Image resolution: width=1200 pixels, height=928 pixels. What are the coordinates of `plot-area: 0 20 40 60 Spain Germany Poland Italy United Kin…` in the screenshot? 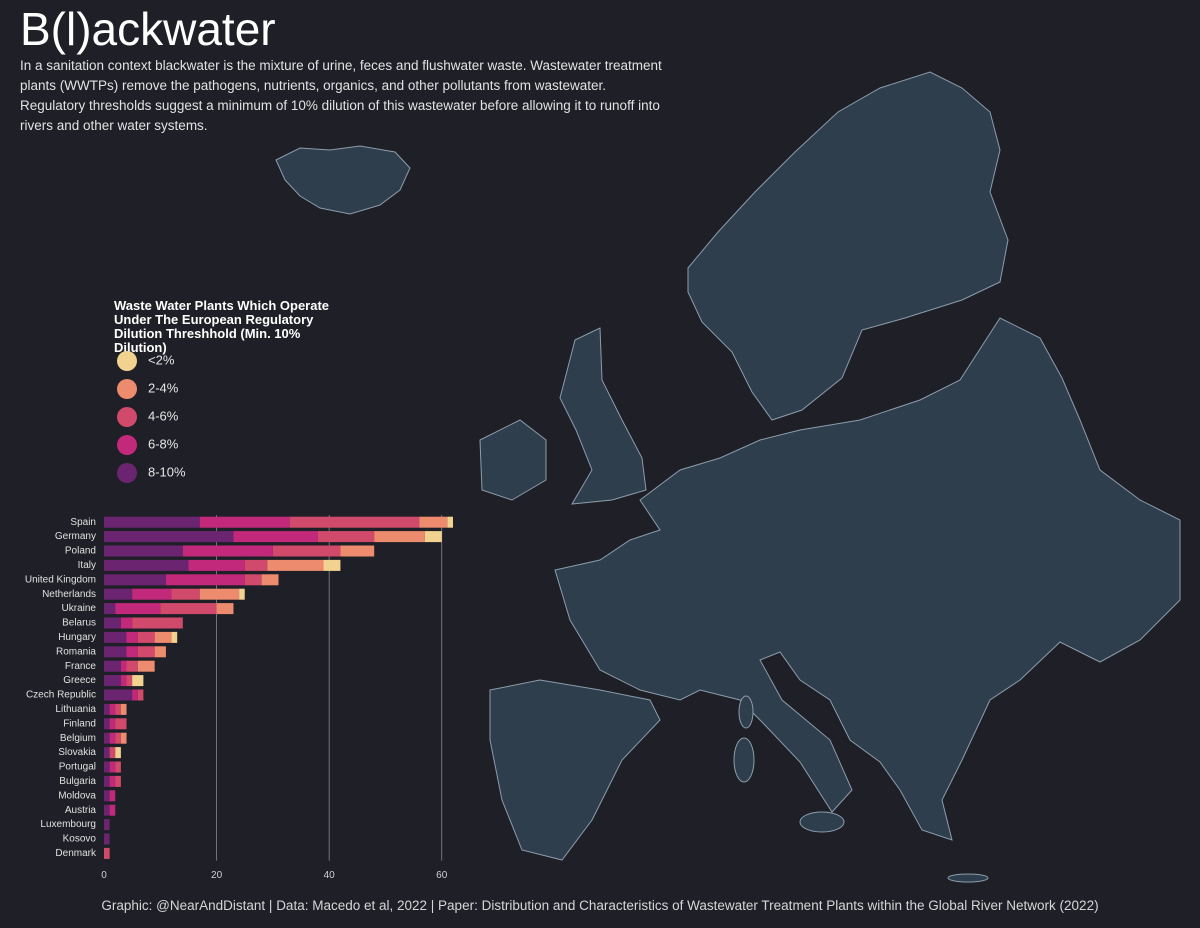 It's located at (239, 698).